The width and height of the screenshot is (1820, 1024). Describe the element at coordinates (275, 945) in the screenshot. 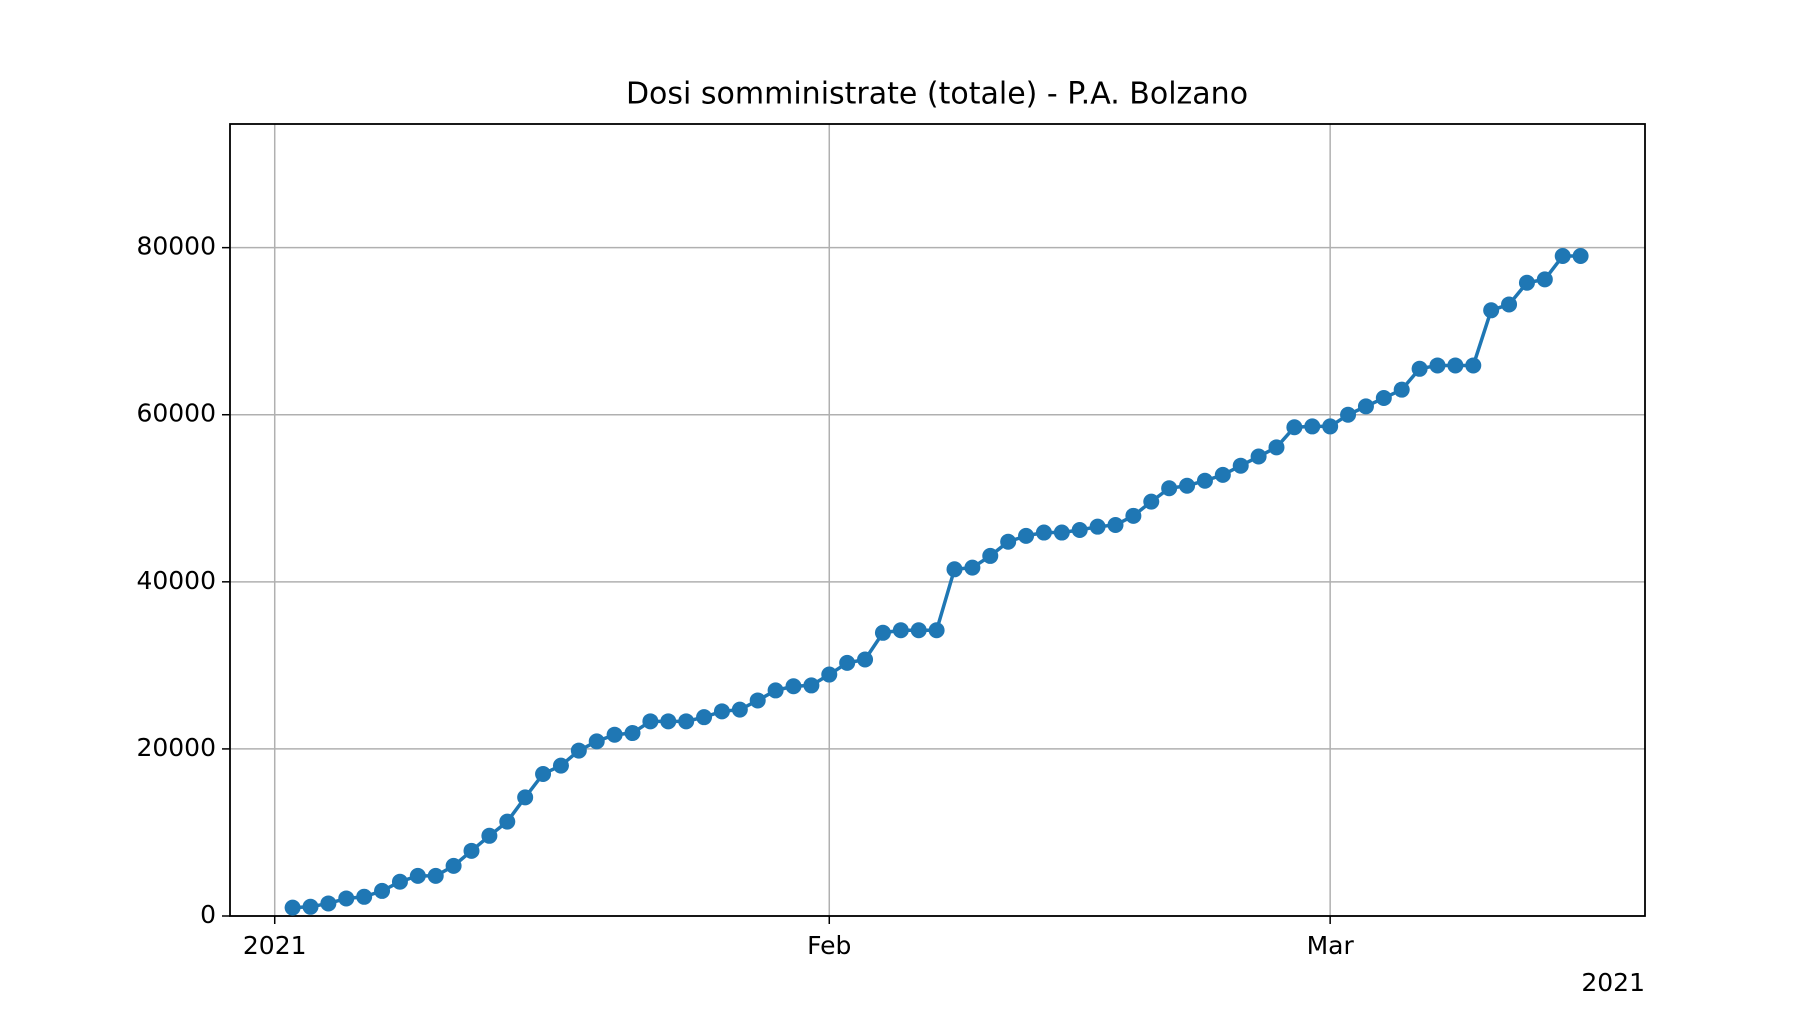

I see `x-tick-label: 2021` at that location.